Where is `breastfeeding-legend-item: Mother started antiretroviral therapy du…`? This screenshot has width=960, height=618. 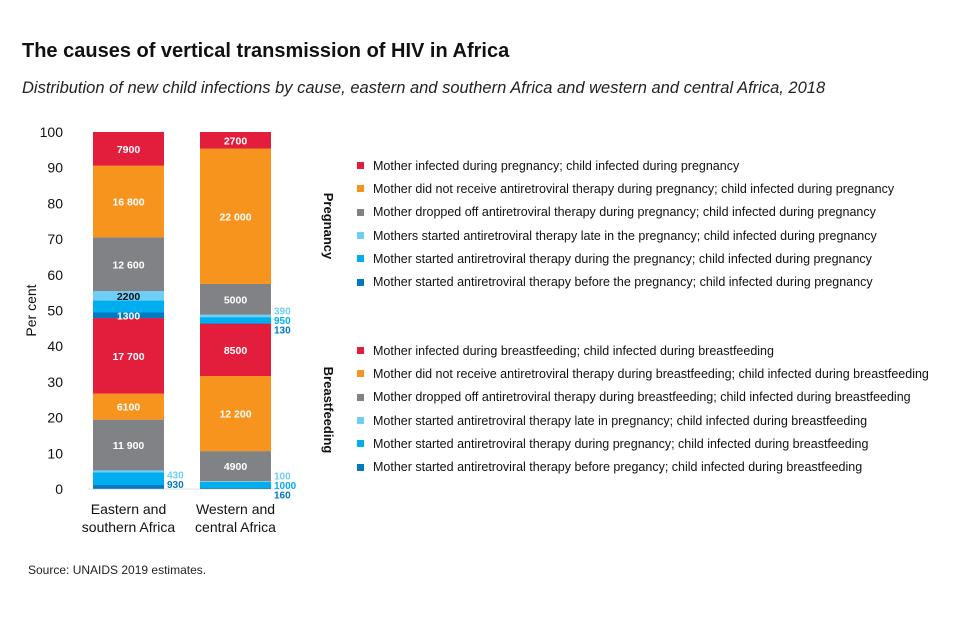
breastfeeding-legend-item: Mother started antiretroviral therapy du… is located at coordinates (643, 443).